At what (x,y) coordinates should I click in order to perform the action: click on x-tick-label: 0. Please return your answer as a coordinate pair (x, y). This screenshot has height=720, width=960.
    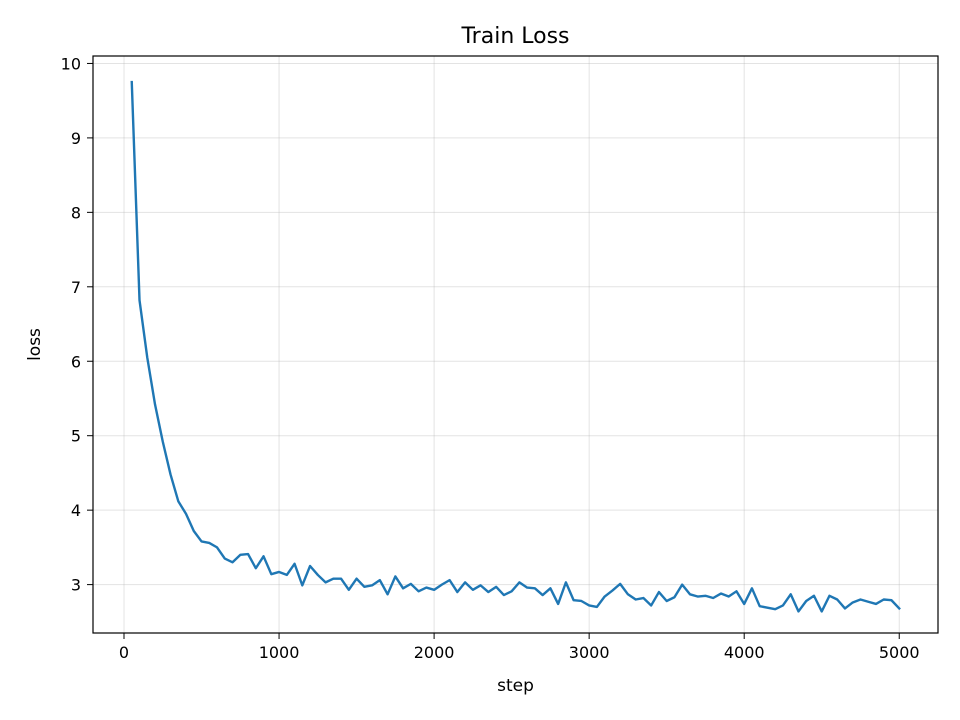
    Looking at the image, I should click on (124, 652).